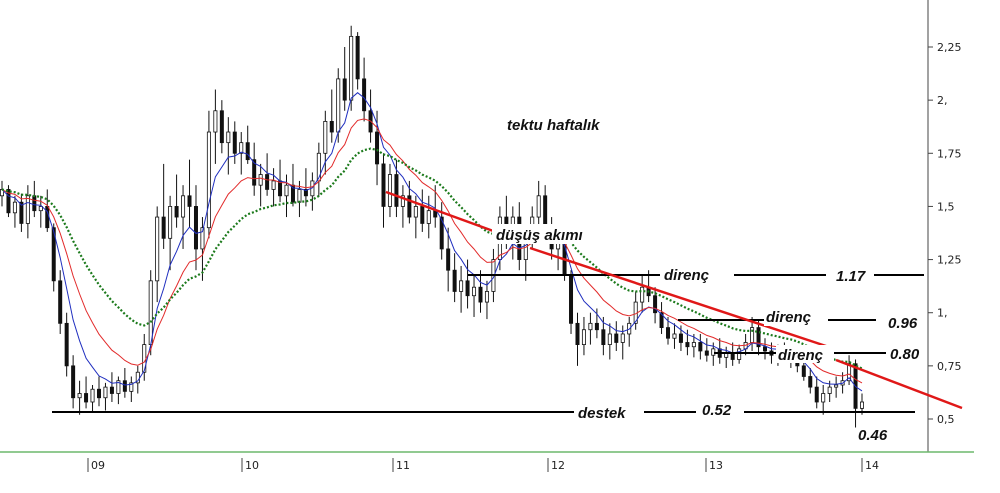  Describe the element at coordinates (873, 435) in the screenshot. I see `low-value: 0.46` at that location.